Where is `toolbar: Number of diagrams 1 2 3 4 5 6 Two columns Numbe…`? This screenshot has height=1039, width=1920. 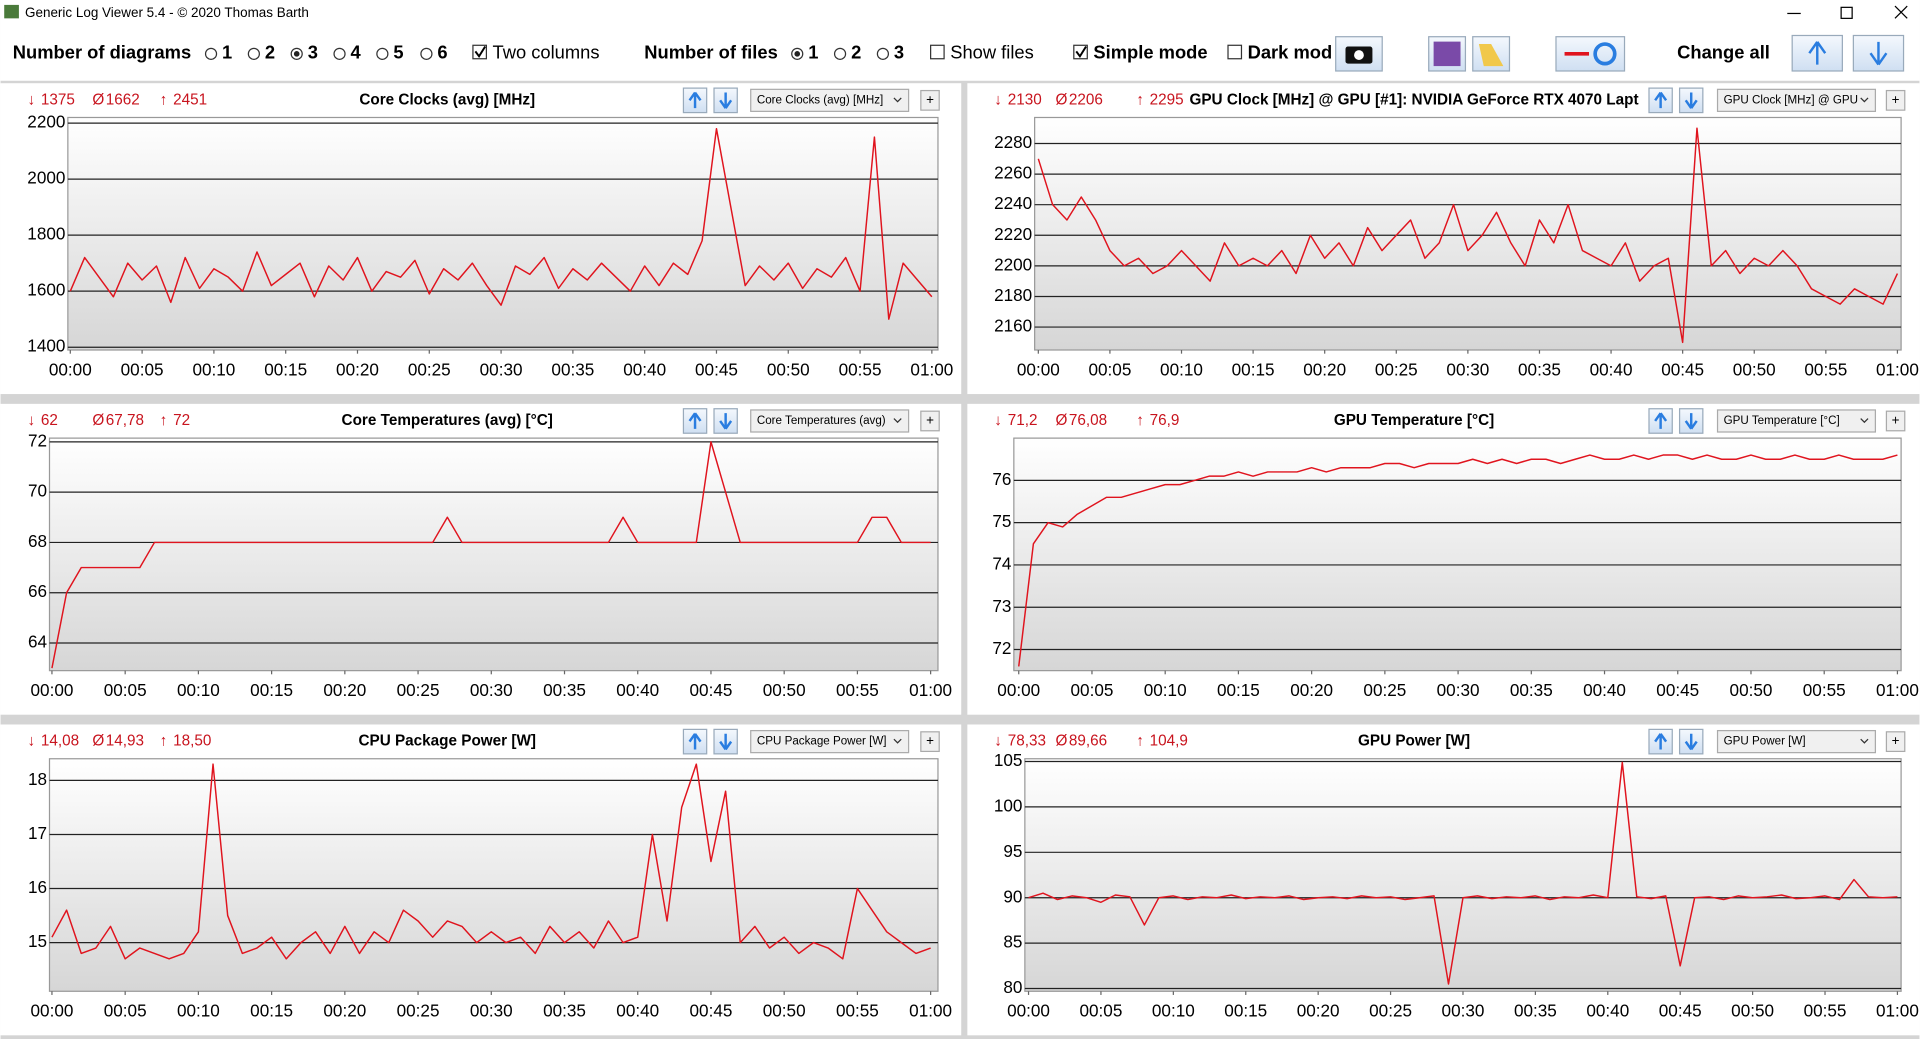
toolbar: Number of diagrams 1 2 3 4 5 6 Two columns Numbe… is located at coordinates (959, 53).